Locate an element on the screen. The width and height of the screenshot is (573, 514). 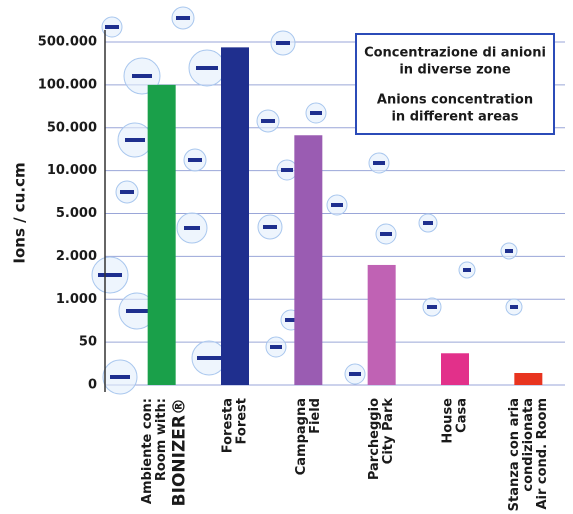
y-tick-label: 50.000 is located at coordinates (72, 127).